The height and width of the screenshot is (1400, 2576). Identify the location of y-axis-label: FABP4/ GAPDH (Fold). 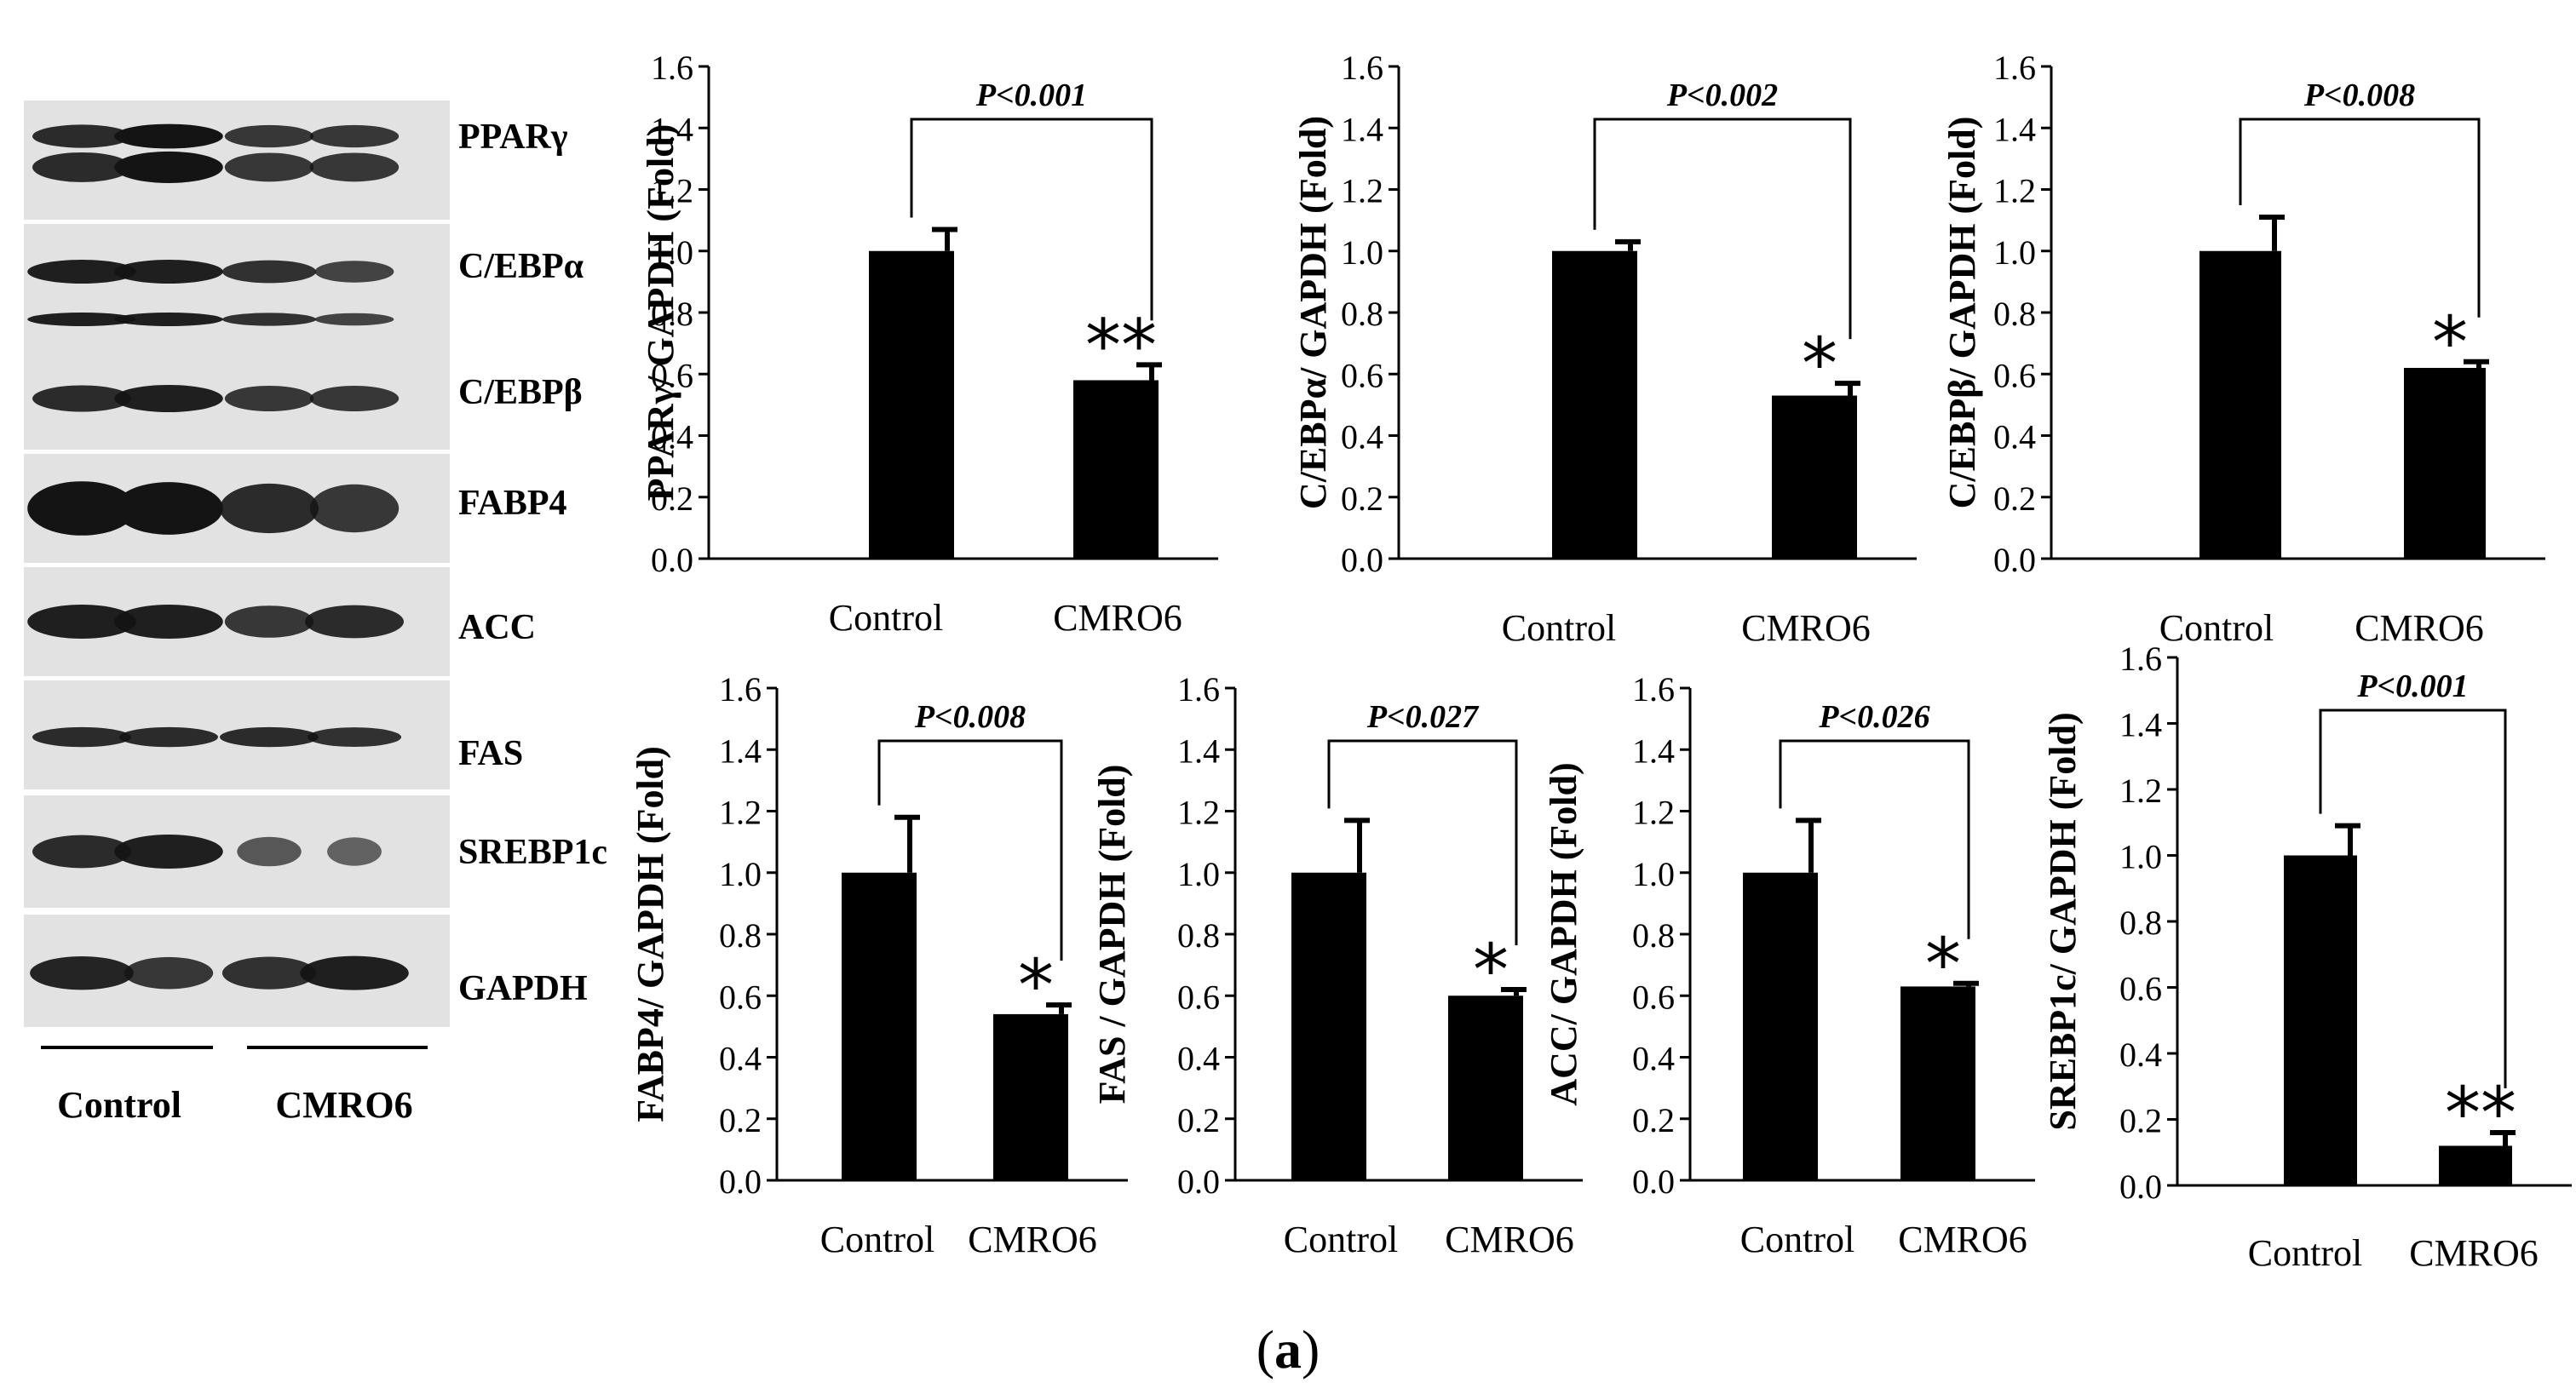
(650, 934).